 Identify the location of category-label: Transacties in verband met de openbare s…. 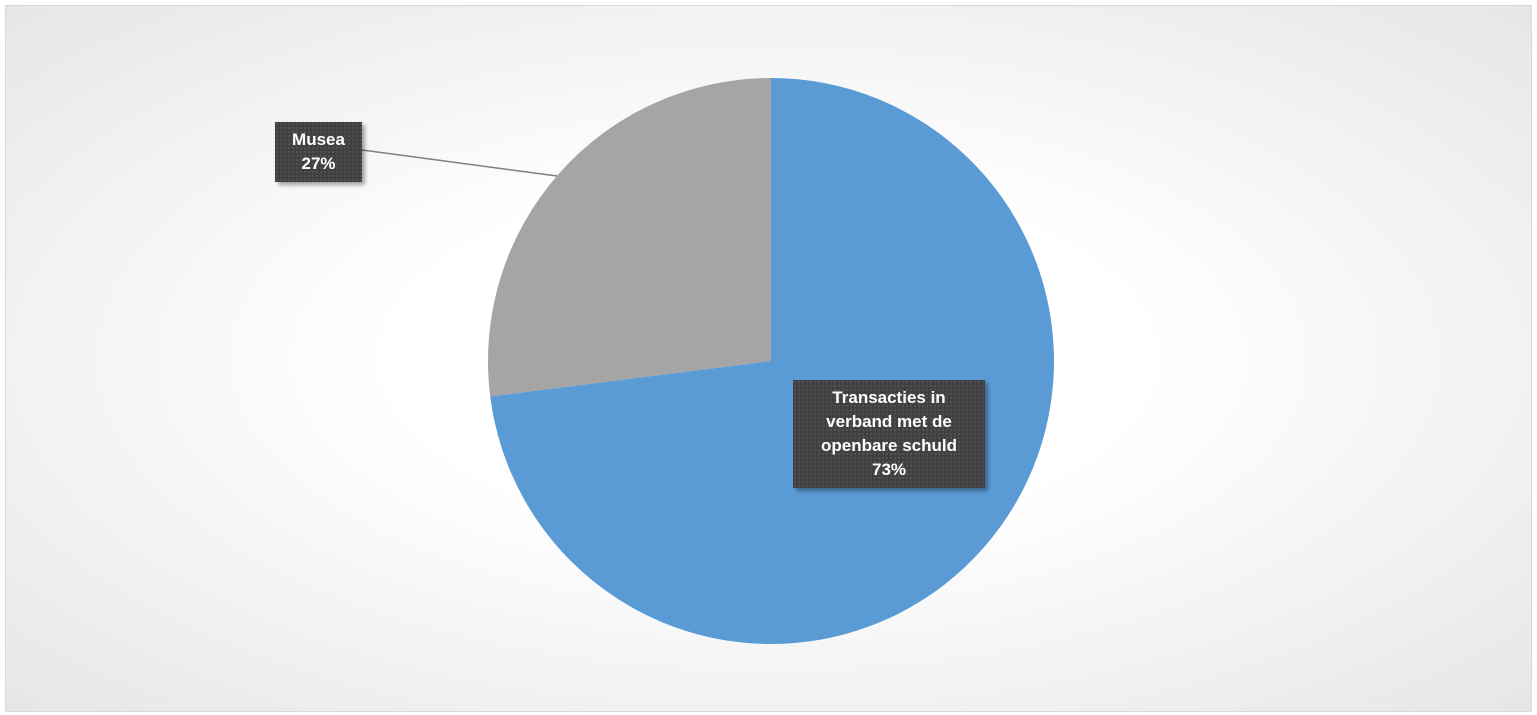
(889, 421).